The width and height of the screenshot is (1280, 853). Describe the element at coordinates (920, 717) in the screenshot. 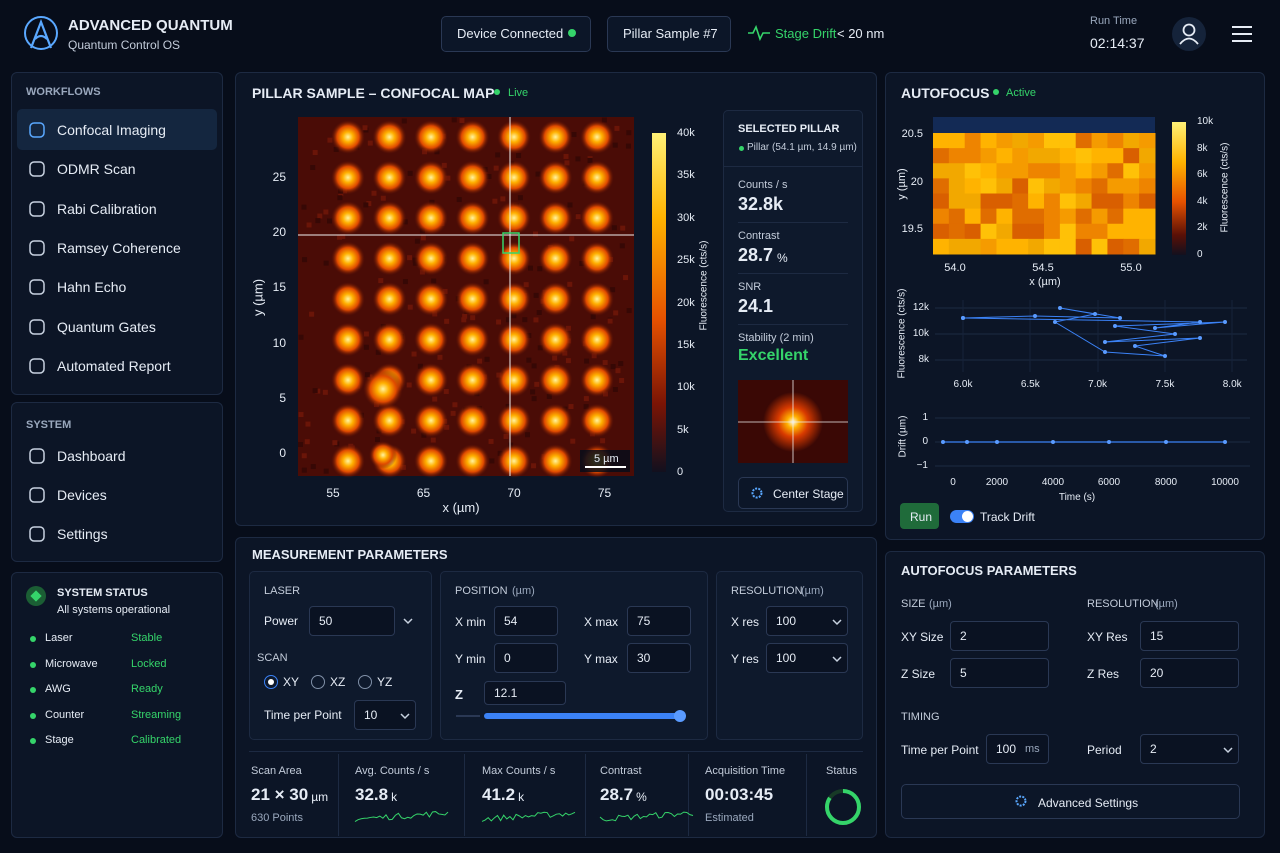

I see `group-title: TIMING` at that location.